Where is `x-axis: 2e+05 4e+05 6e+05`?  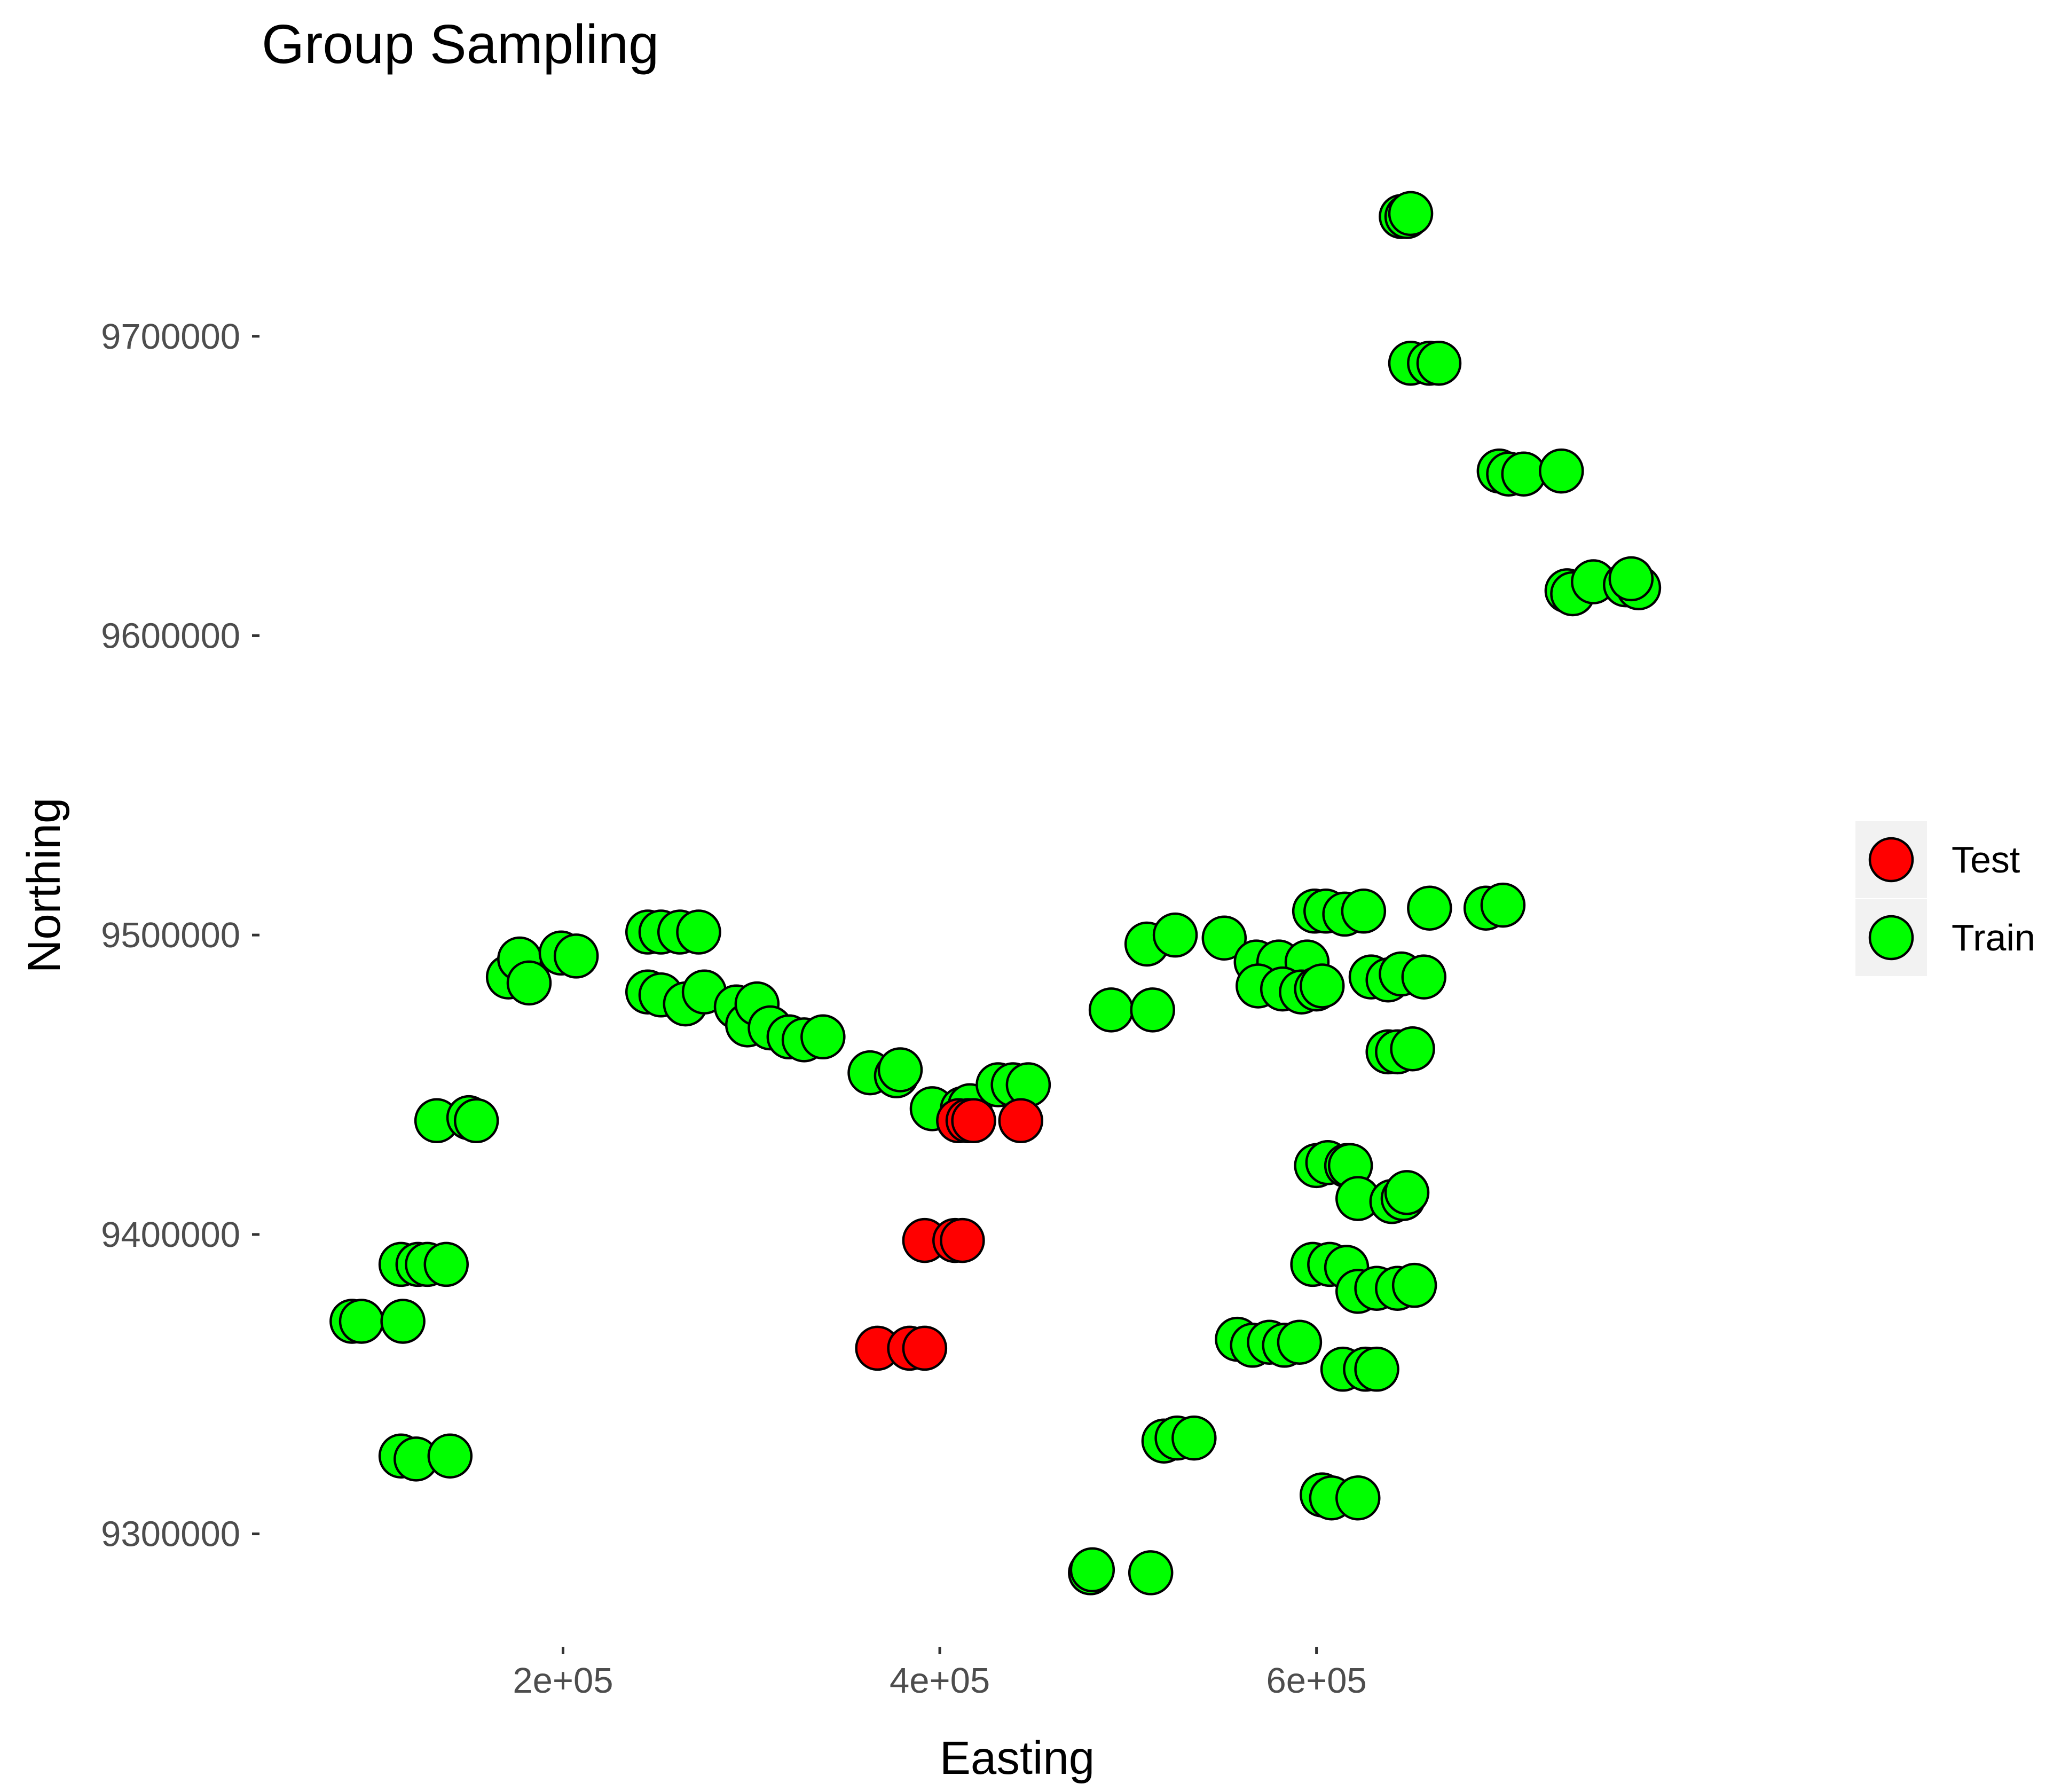
x-axis: 2e+05 4e+05 6e+05 is located at coordinates (940, 1674).